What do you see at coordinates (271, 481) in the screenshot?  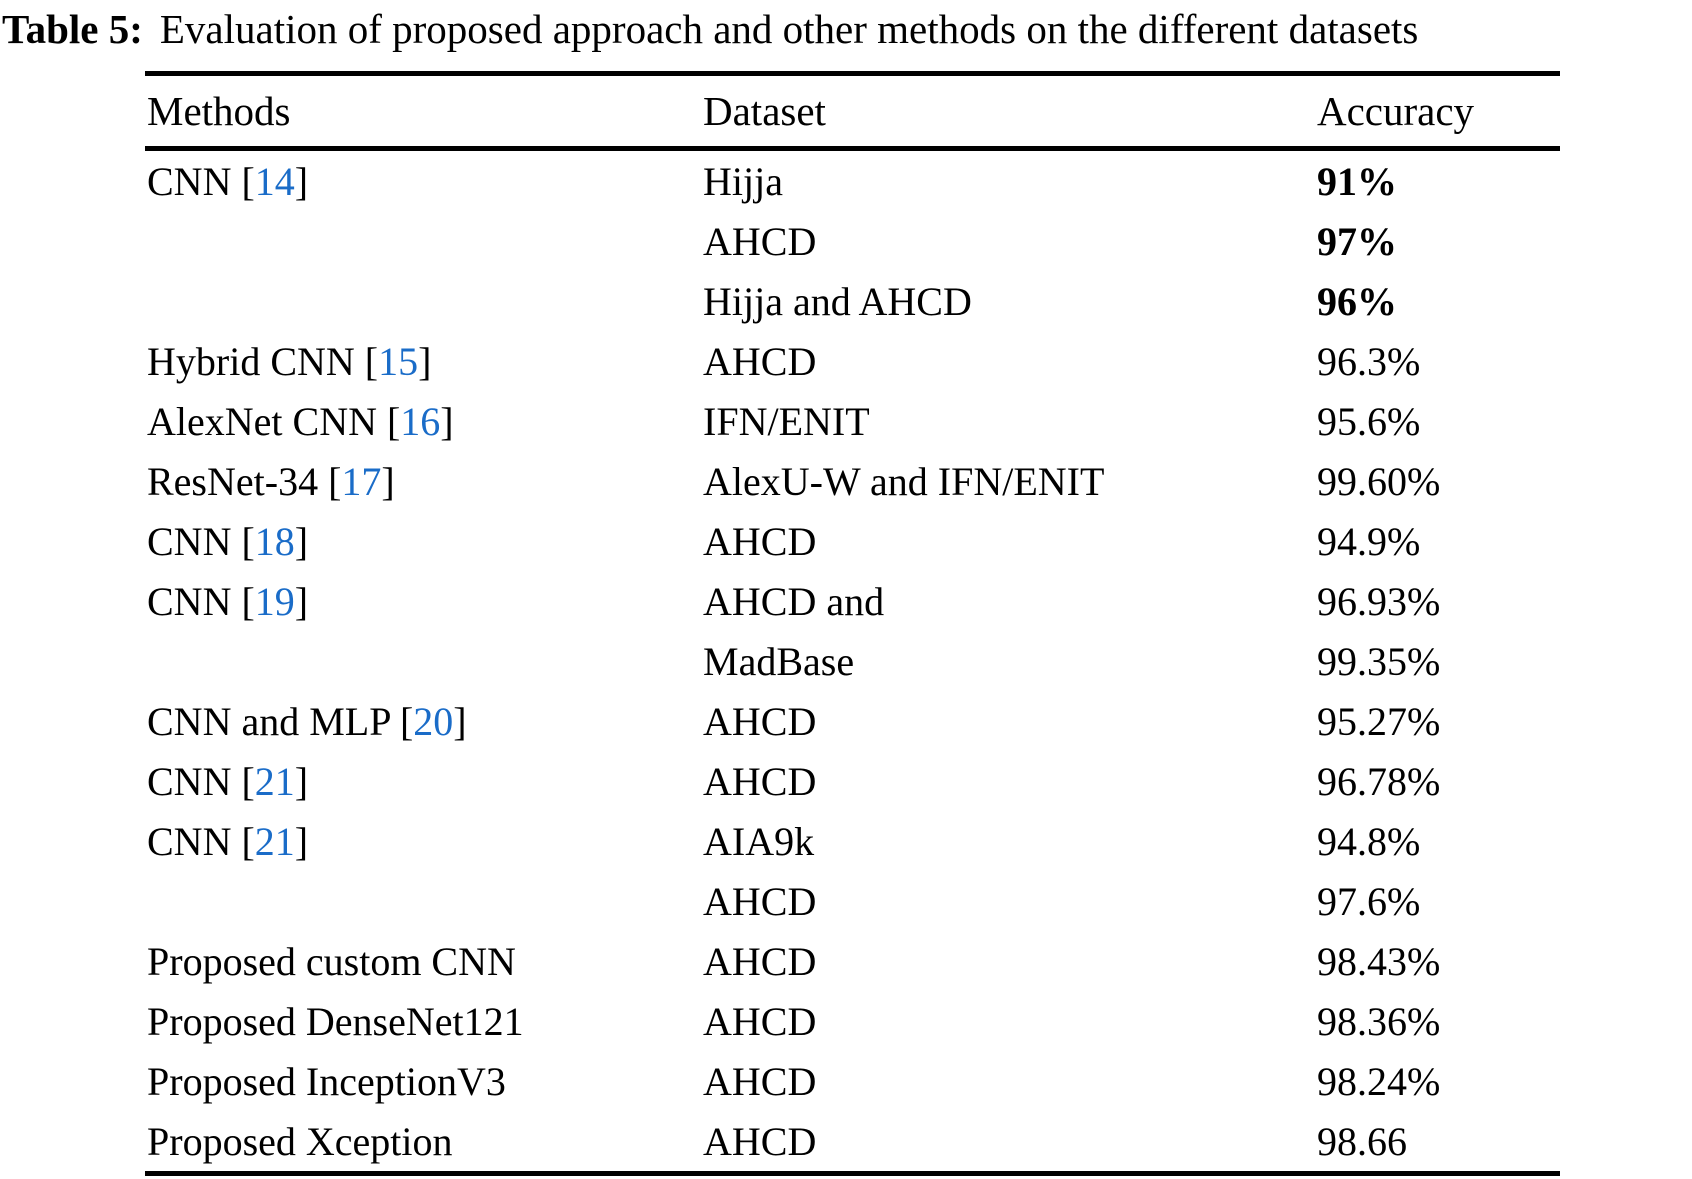 I see `method-cell: ResNet-34 [17]` at bounding box center [271, 481].